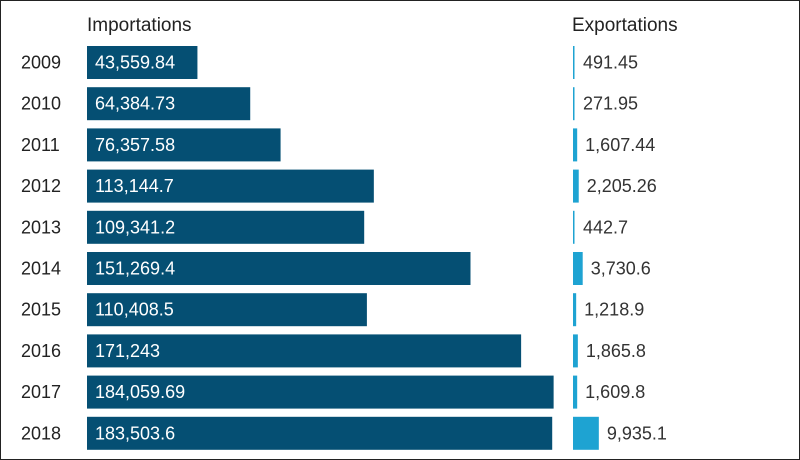 The width and height of the screenshot is (800, 460). I want to click on exportations-header: Exportations, so click(625, 25).